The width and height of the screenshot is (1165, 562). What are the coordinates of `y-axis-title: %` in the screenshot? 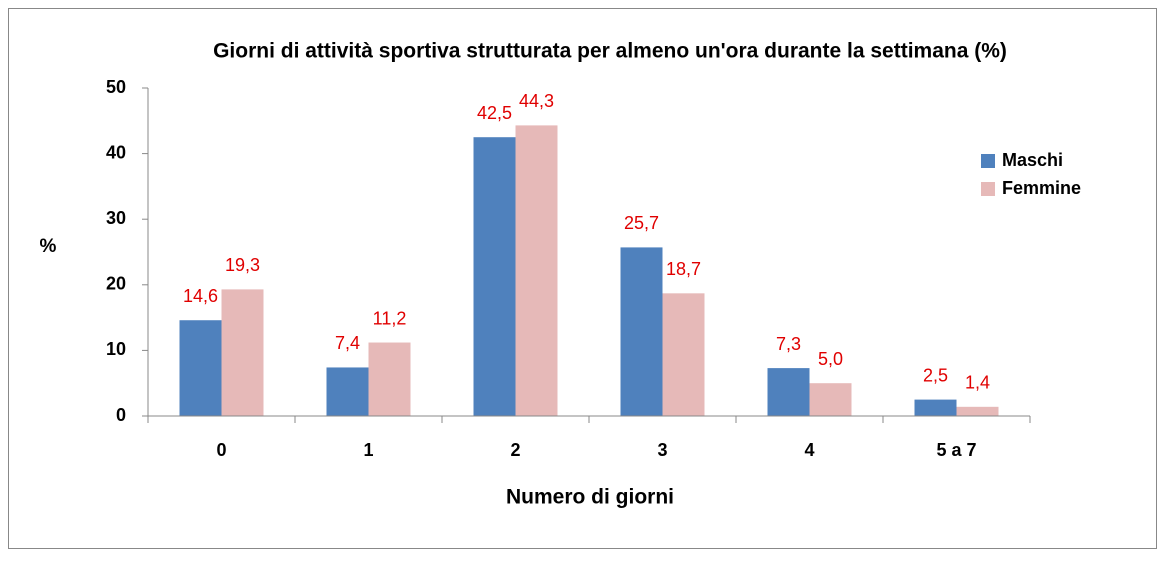 It's located at (48, 246).